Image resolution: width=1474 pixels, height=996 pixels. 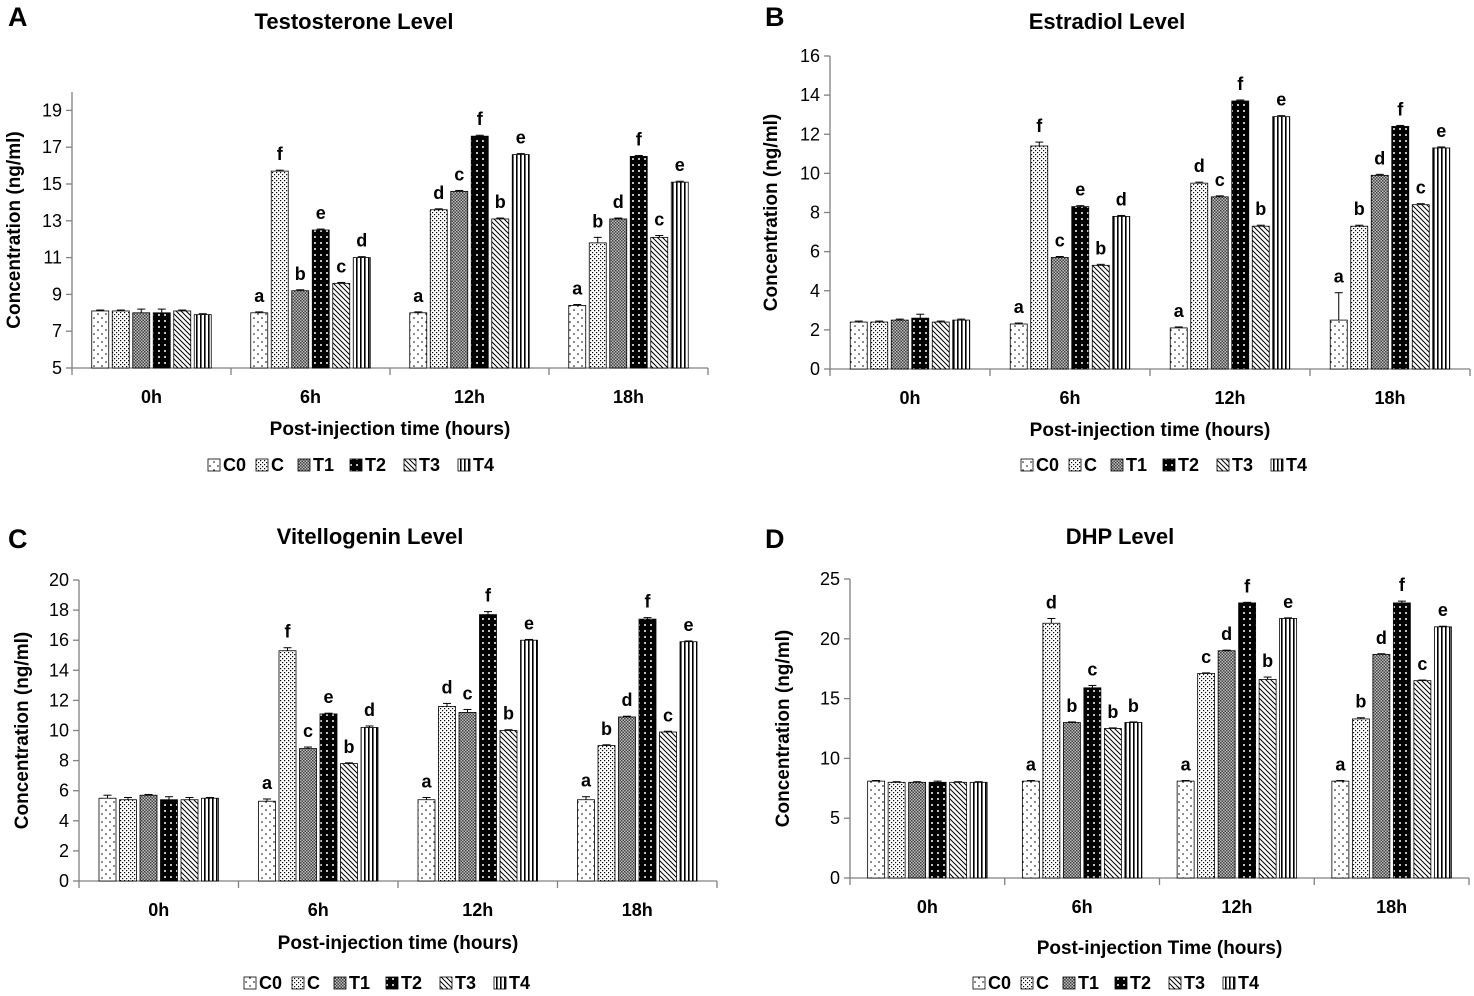 What do you see at coordinates (52, 147) in the screenshot?
I see `y-tick-label: 17` at bounding box center [52, 147].